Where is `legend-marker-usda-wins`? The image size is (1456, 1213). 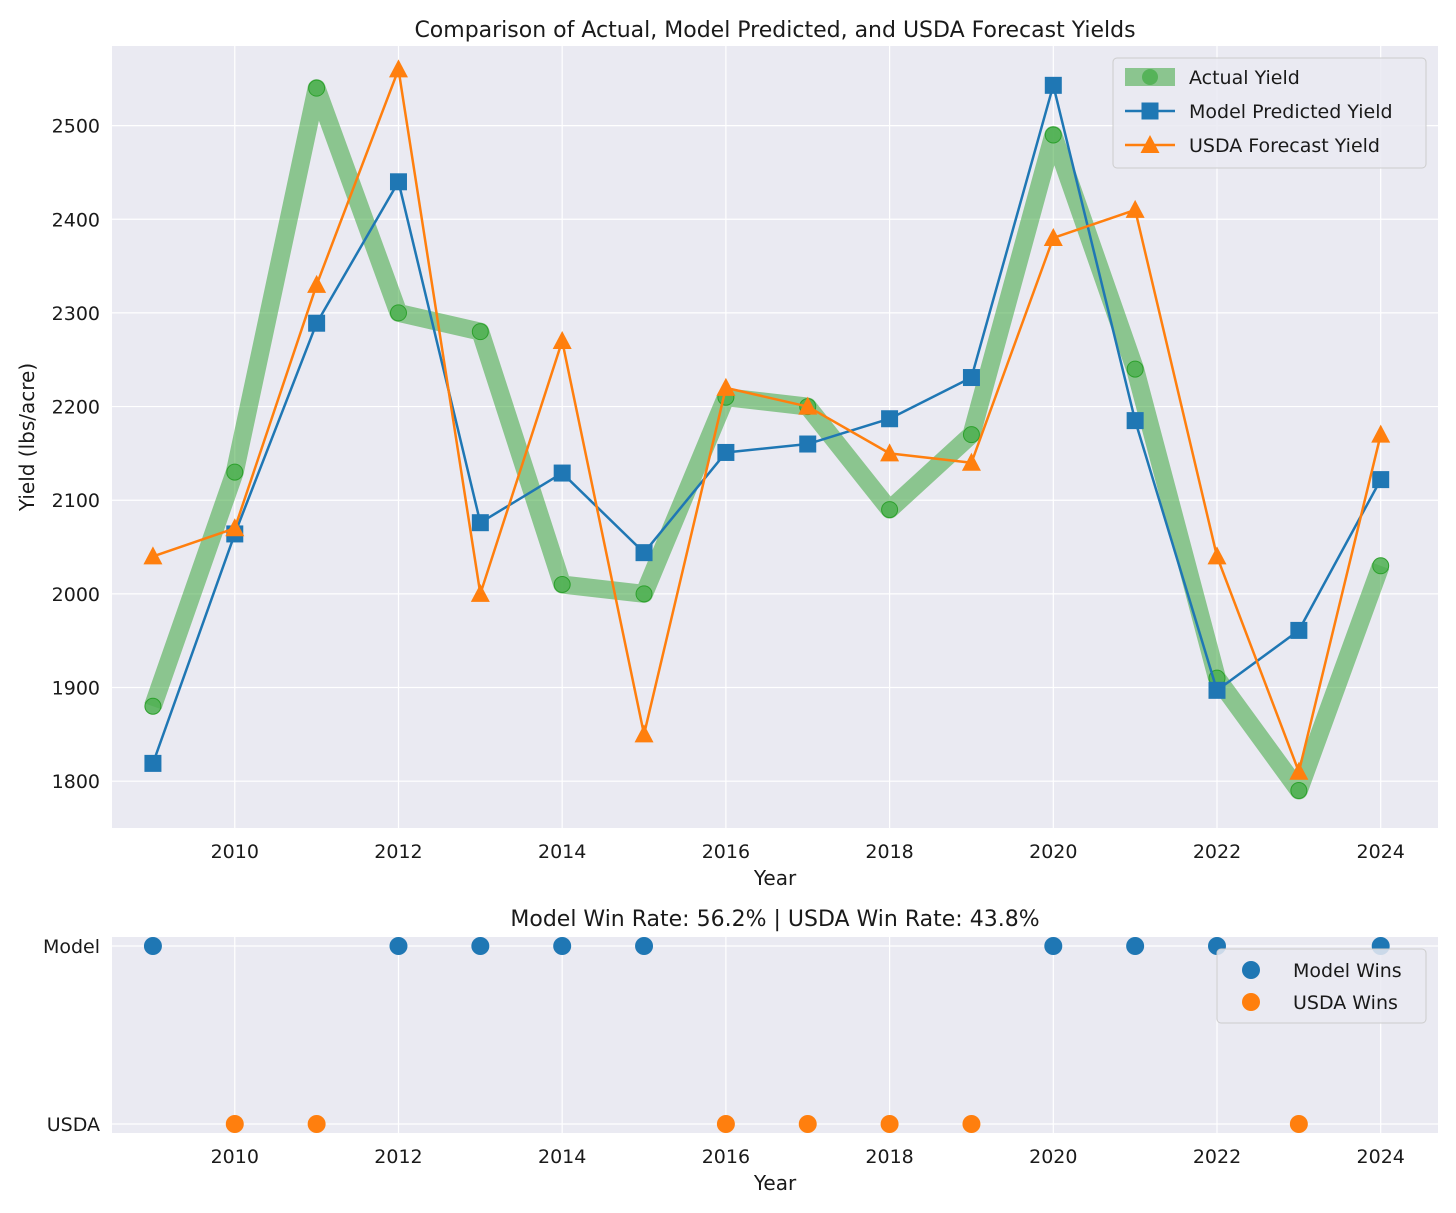 legend-marker-usda-wins is located at coordinates (1251, 1002).